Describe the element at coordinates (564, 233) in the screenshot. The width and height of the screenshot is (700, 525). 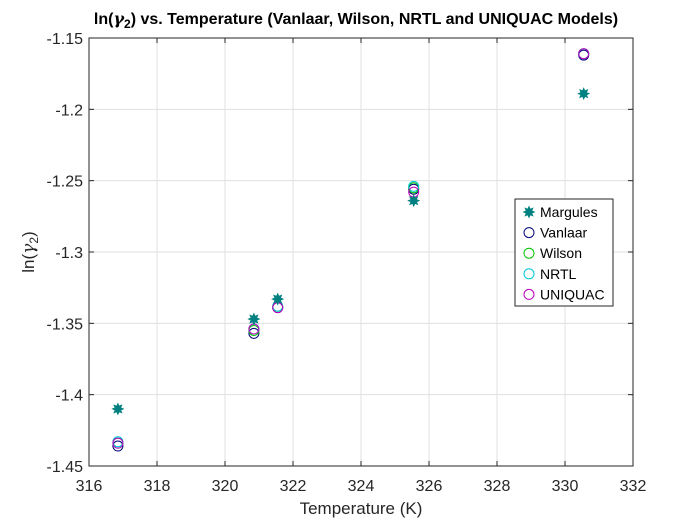
I see `legend-label: Vanlaar` at that location.